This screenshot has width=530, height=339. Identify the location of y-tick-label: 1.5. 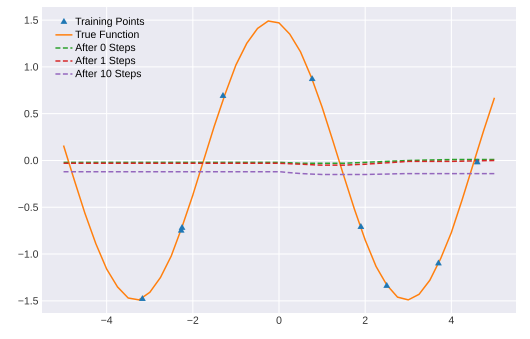
(31, 20).